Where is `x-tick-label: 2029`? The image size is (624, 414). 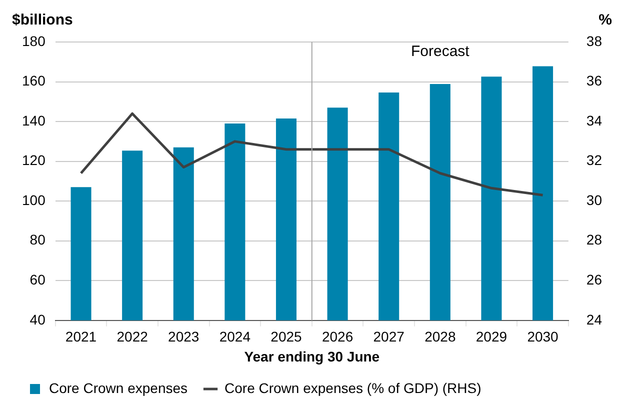 x-tick-label: 2029 is located at coordinates (492, 336).